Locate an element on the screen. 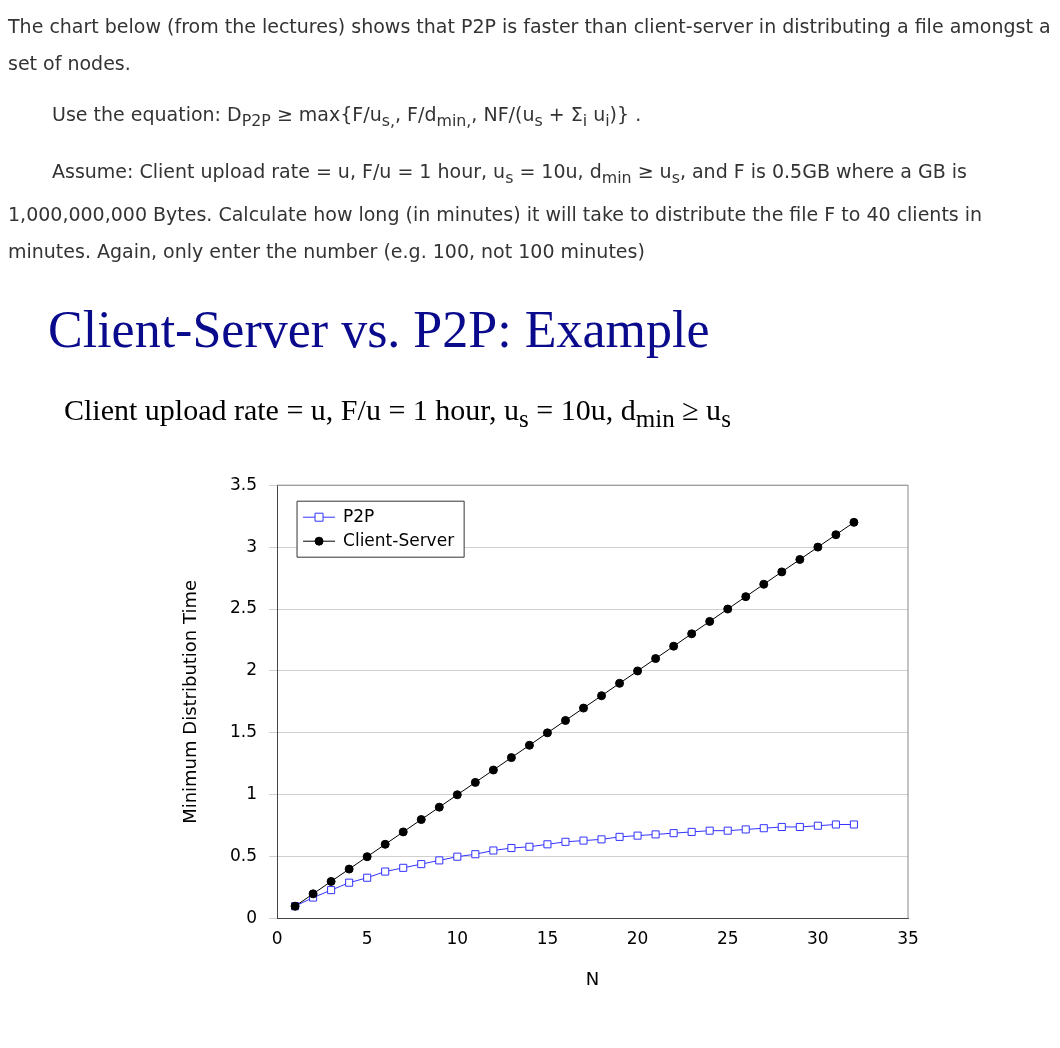  x-tick-label: 20 is located at coordinates (637, 937).